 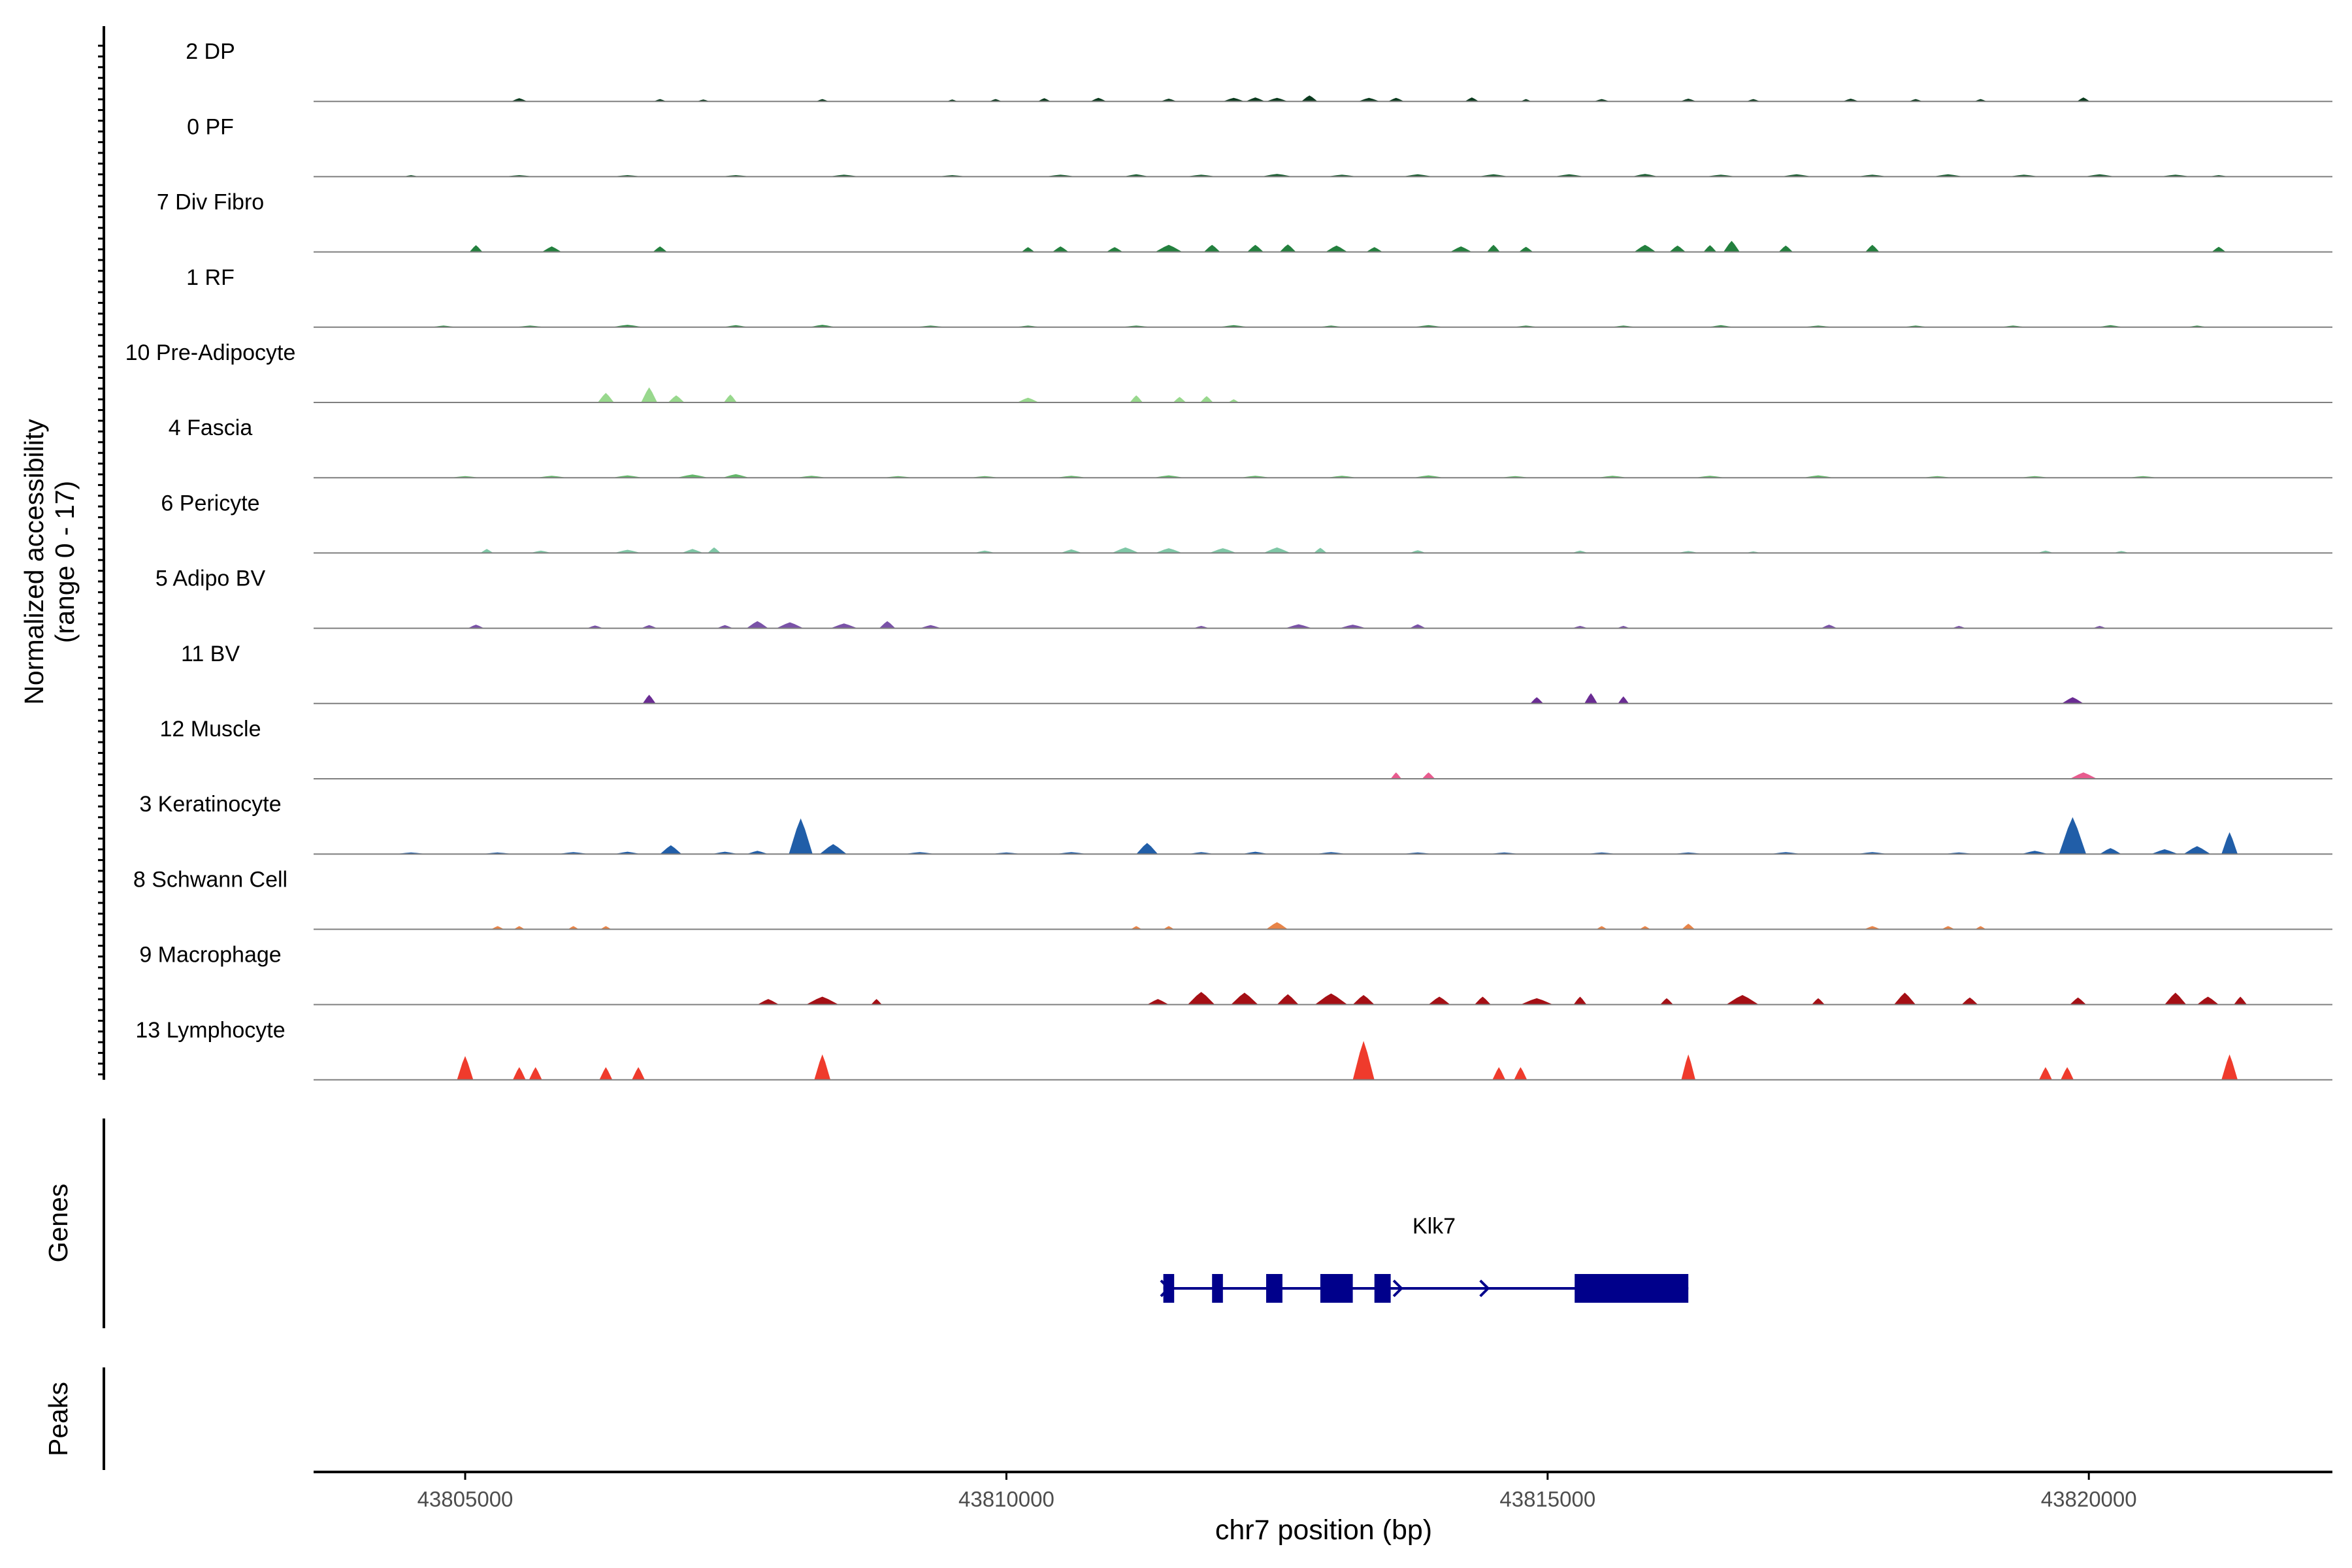 I want to click on track-label: 10 Pre-Adipocyte, so click(x=210, y=352).